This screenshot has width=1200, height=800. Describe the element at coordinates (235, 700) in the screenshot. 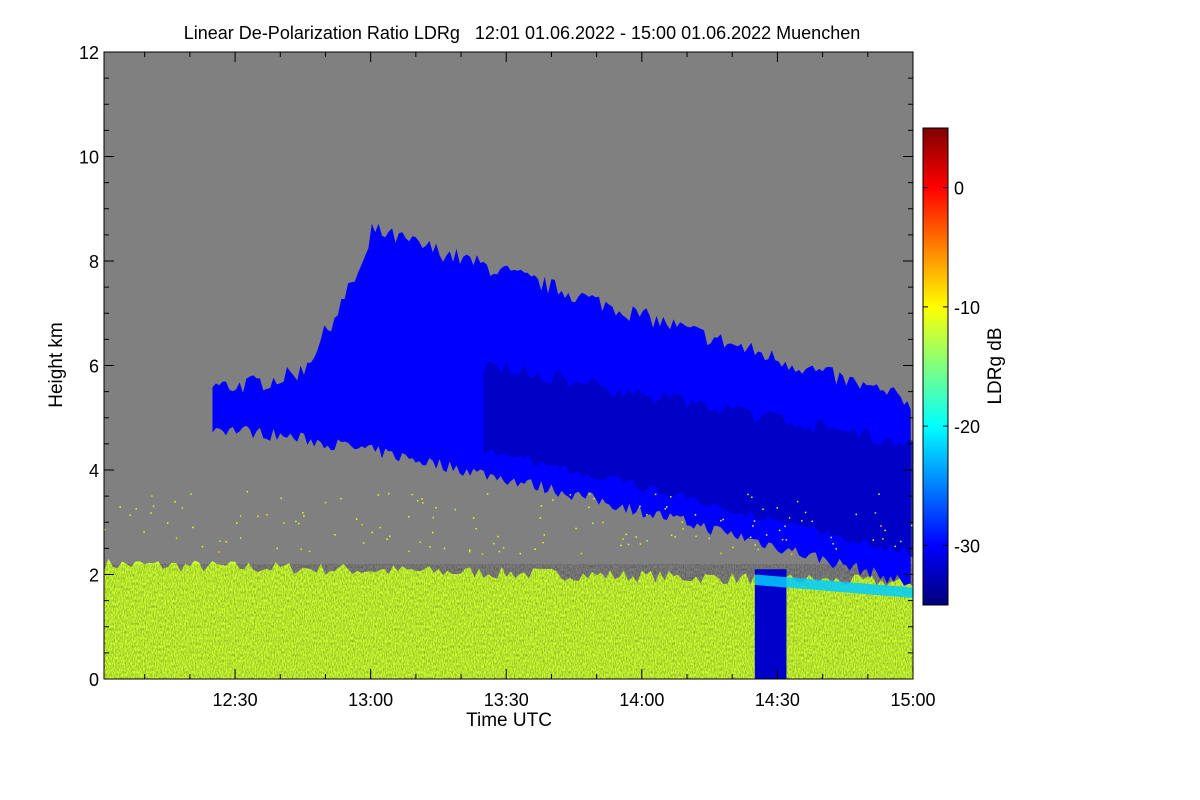

I see `x-tick-label: 12:30` at that location.